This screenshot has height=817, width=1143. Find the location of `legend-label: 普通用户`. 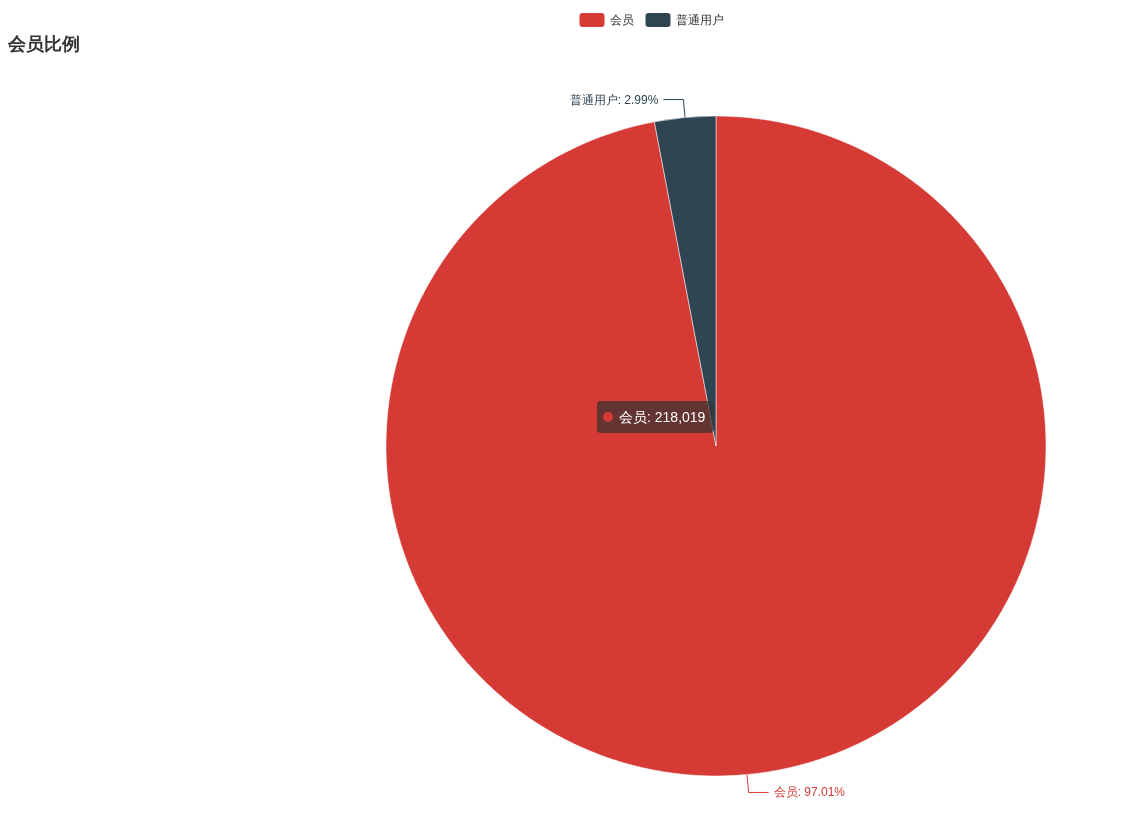

legend-label: 普通用户 is located at coordinates (699, 20).